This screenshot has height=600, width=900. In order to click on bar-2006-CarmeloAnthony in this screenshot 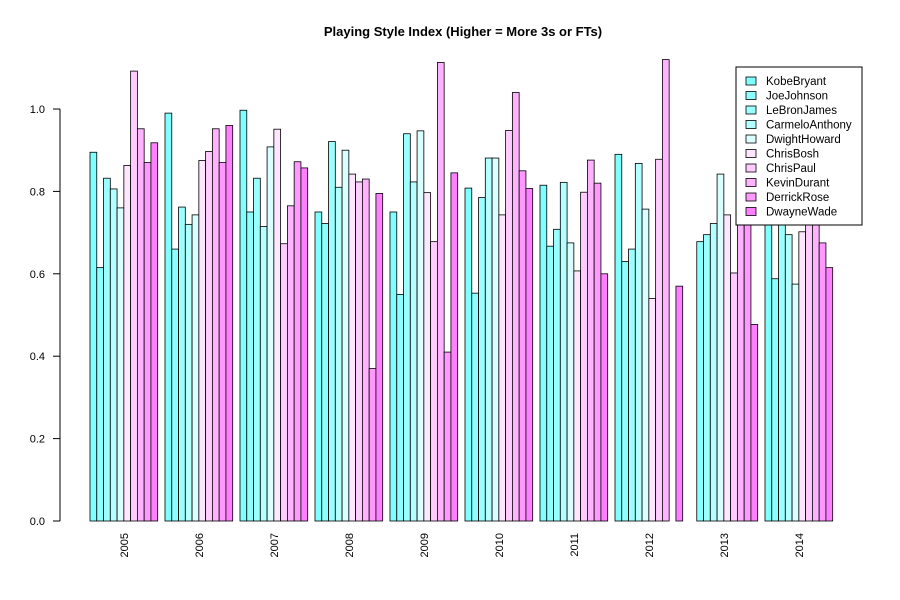, I will do `click(188, 372)`.